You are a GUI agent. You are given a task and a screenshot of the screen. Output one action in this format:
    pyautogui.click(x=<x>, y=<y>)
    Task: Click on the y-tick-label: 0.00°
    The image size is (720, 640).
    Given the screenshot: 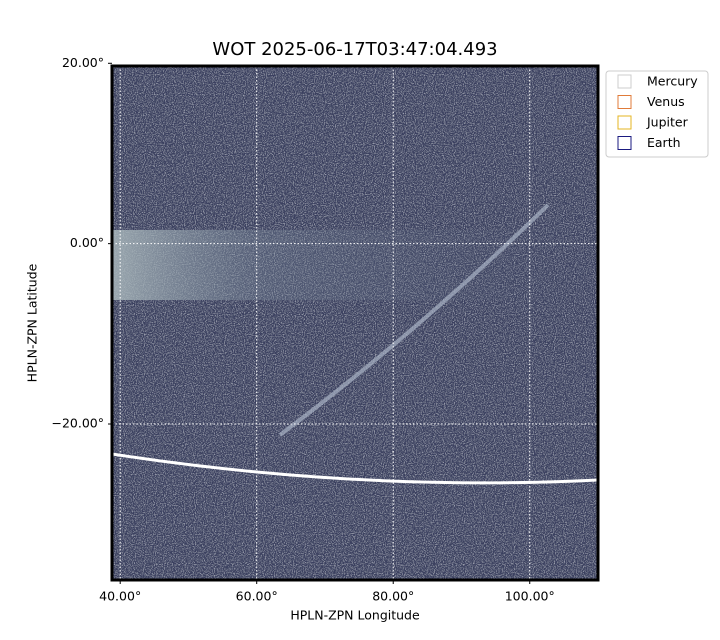 What is the action you would take?
    pyautogui.click(x=87, y=242)
    